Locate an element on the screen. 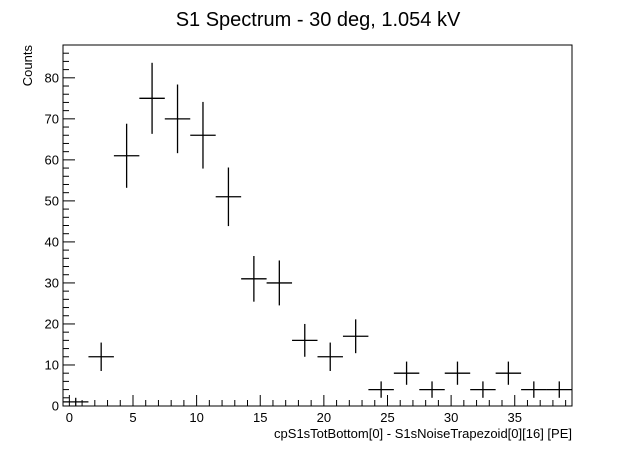 Image resolution: width=636 pixels, height=453 pixels. y-tick-label: 10 is located at coordinates (52, 364).